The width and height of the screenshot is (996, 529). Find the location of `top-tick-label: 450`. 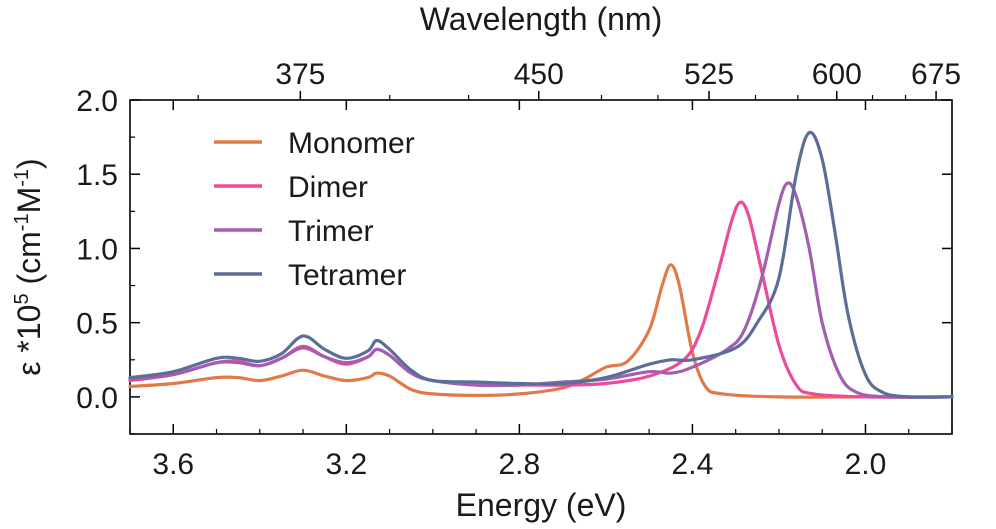

top-tick-label: 450 is located at coordinates (539, 74).